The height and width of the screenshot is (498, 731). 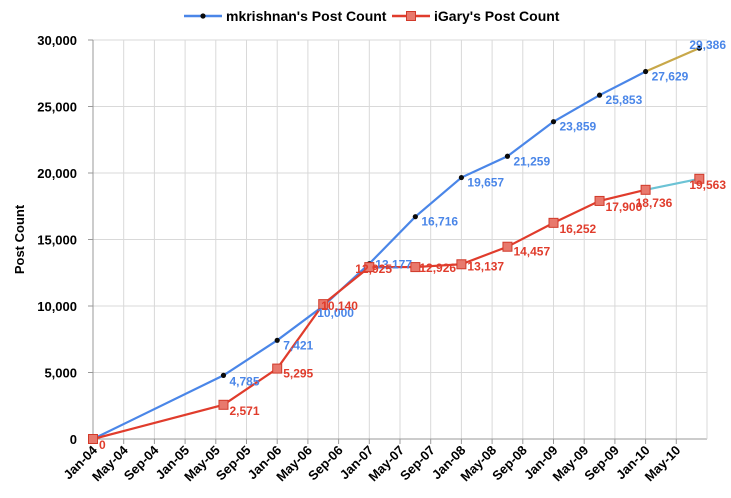 I want to click on data-label: 17,900, so click(x=624, y=207).